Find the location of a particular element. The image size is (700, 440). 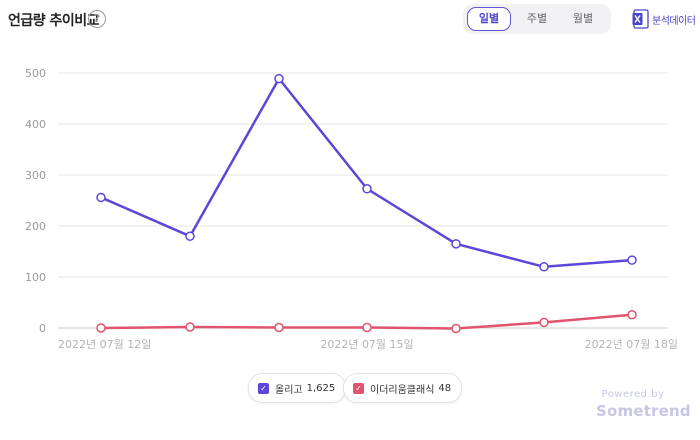

brand-logo: Sometrend is located at coordinates (643, 411).